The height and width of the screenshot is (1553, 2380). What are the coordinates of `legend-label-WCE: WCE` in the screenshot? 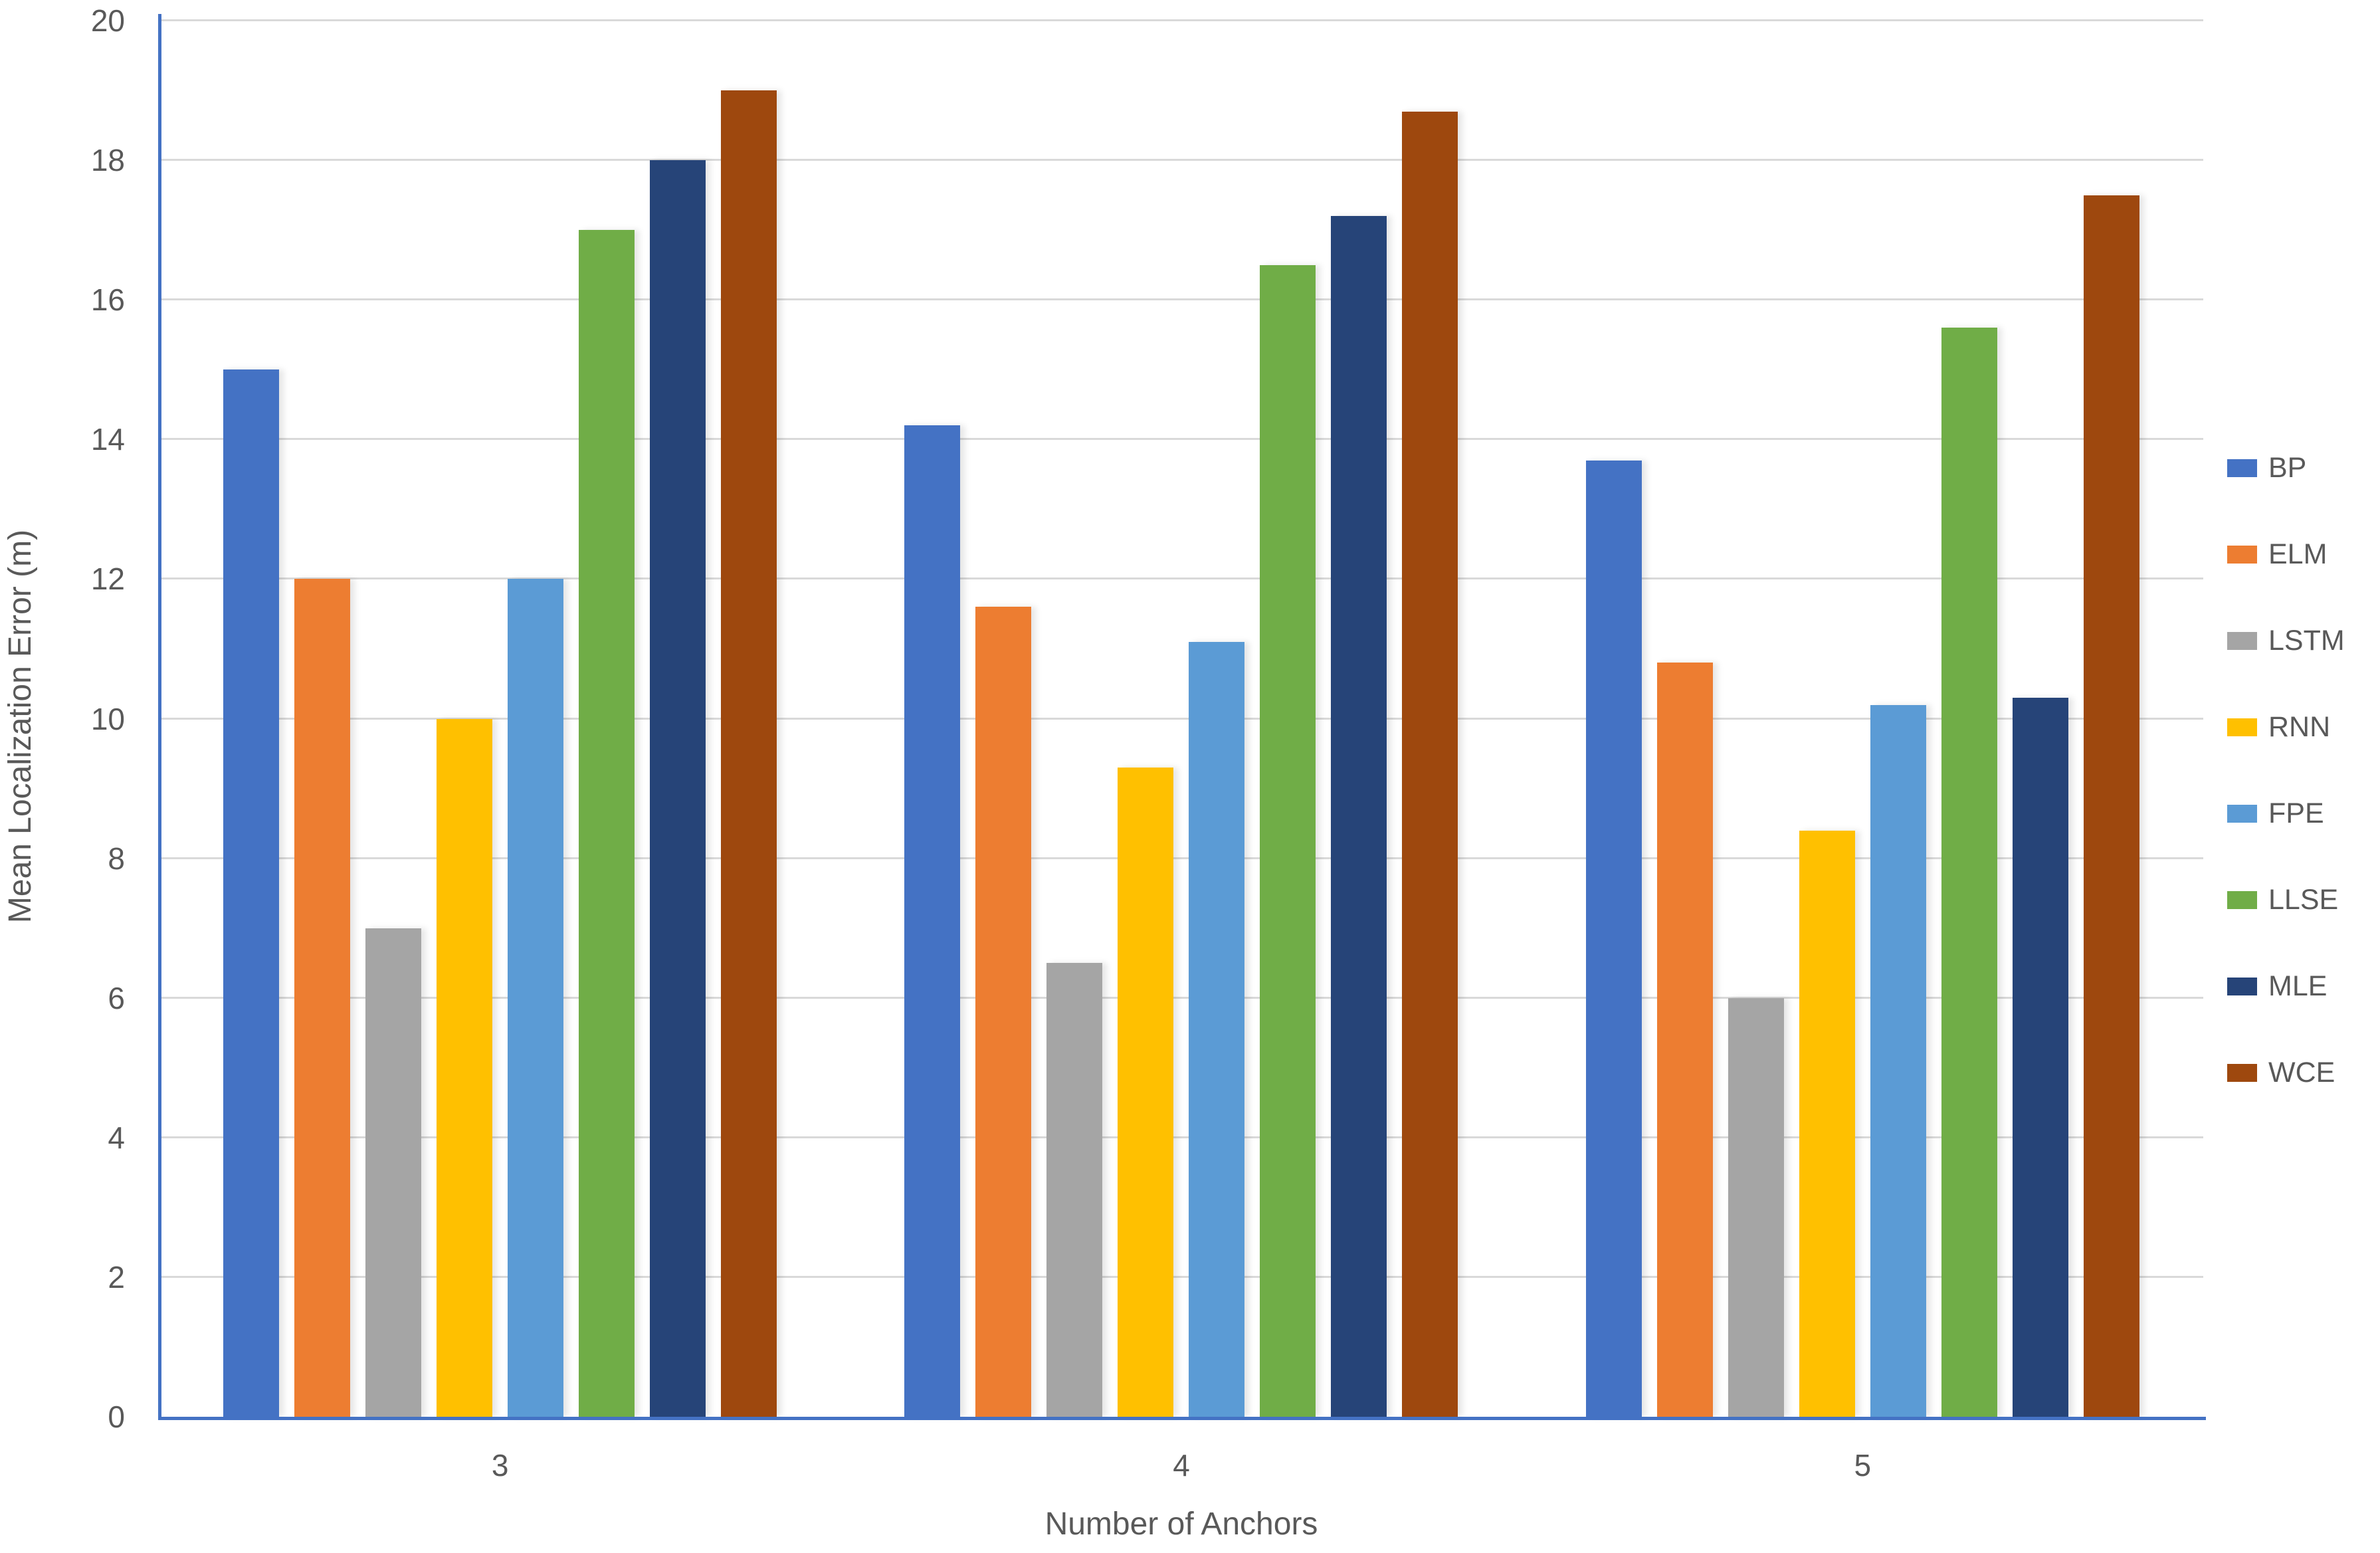 It's located at (2301, 1072).